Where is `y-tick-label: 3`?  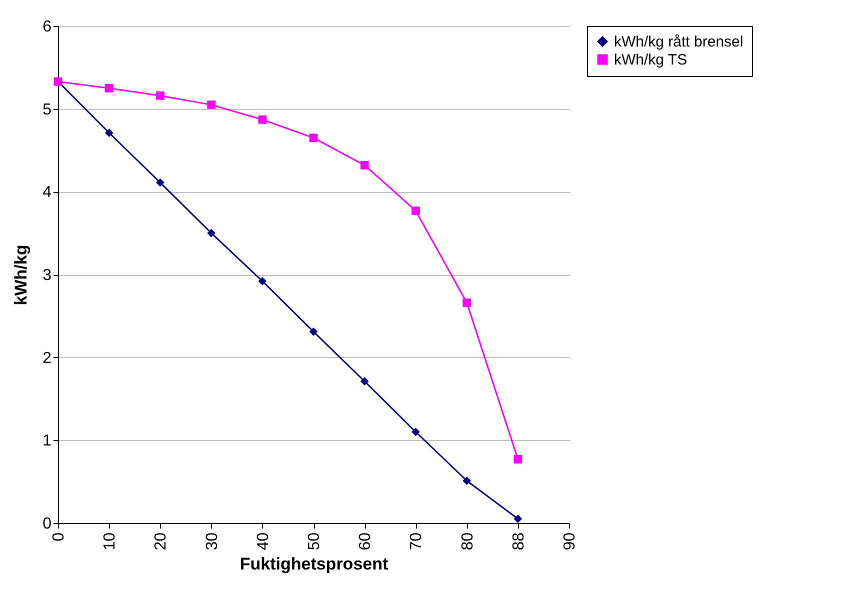
y-tick-label: 3 is located at coordinates (47, 275).